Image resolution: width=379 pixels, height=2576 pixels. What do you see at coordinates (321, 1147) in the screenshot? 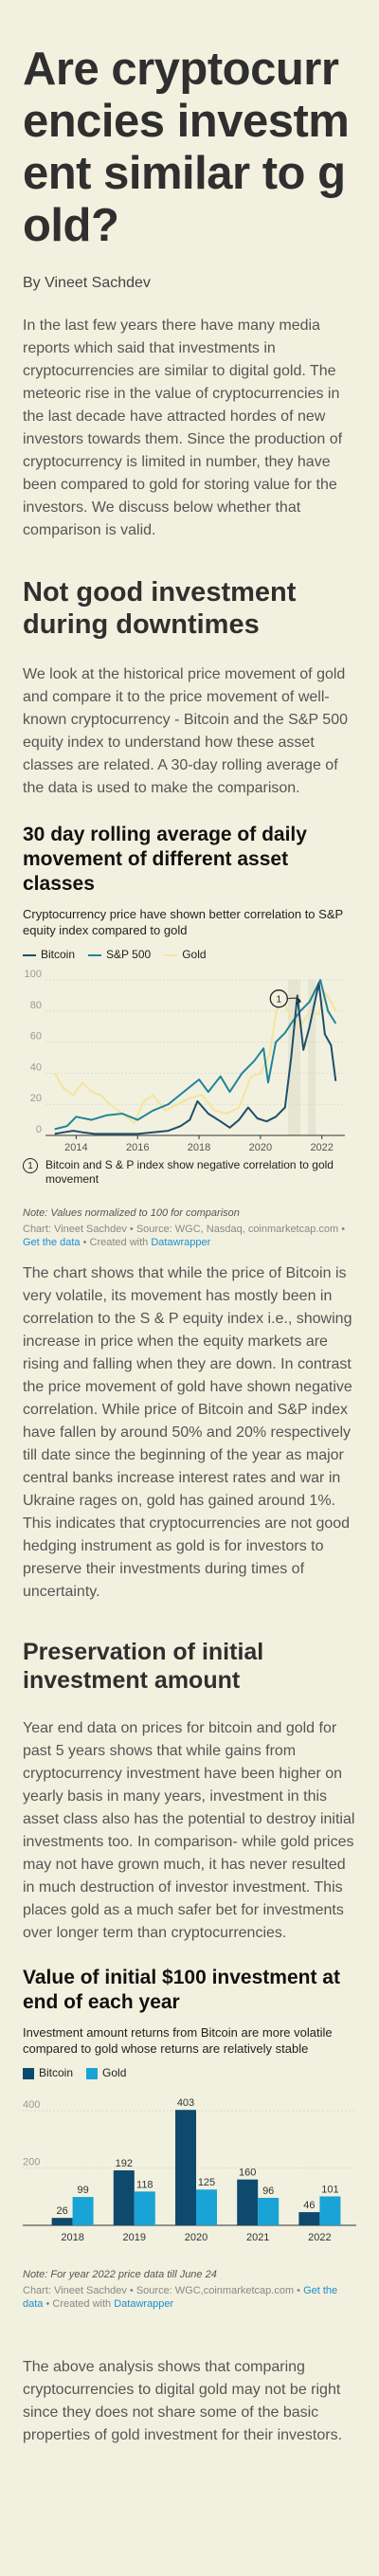
I see `x-tick-label: 2022` at bounding box center [321, 1147].